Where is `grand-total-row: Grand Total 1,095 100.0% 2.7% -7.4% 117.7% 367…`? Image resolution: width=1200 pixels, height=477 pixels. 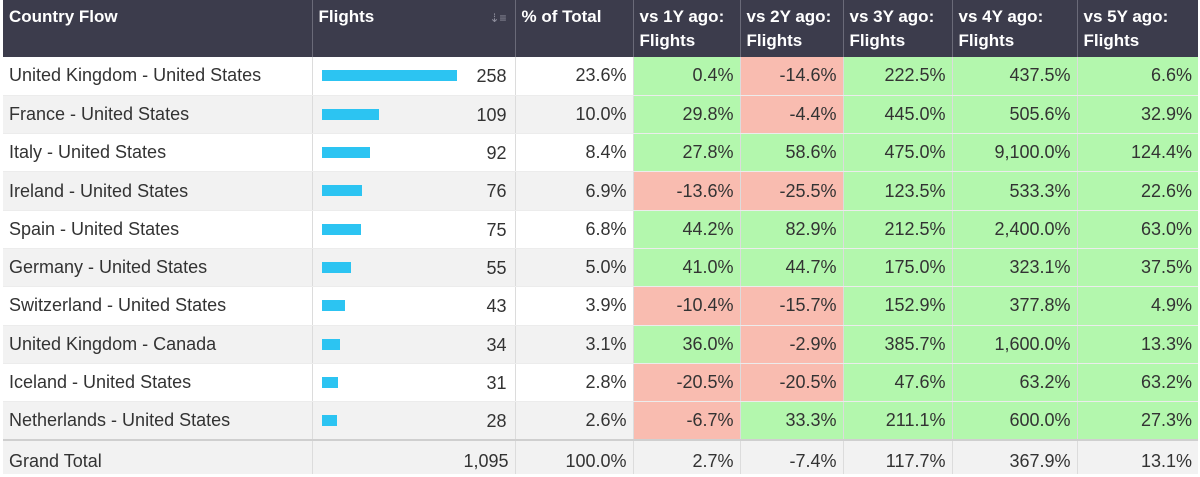
grand-total-row: Grand Total 1,095 100.0% 2.7% -7.4% 117.7% 367… is located at coordinates (600, 456).